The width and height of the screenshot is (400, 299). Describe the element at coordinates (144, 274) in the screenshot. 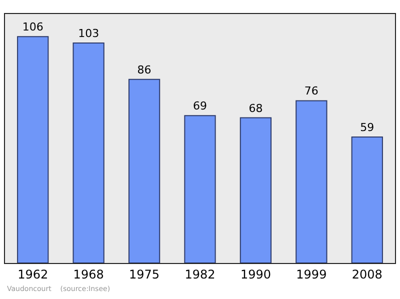

I see `x-tick-label: 1975` at that location.